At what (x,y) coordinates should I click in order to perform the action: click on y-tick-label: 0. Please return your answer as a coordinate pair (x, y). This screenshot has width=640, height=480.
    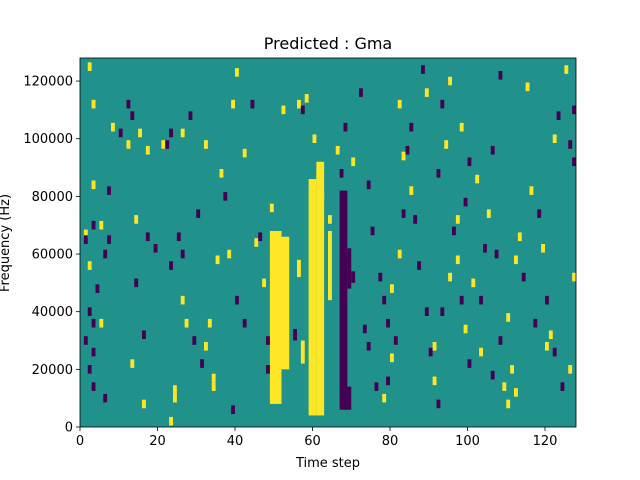
    Looking at the image, I should click on (69, 428).